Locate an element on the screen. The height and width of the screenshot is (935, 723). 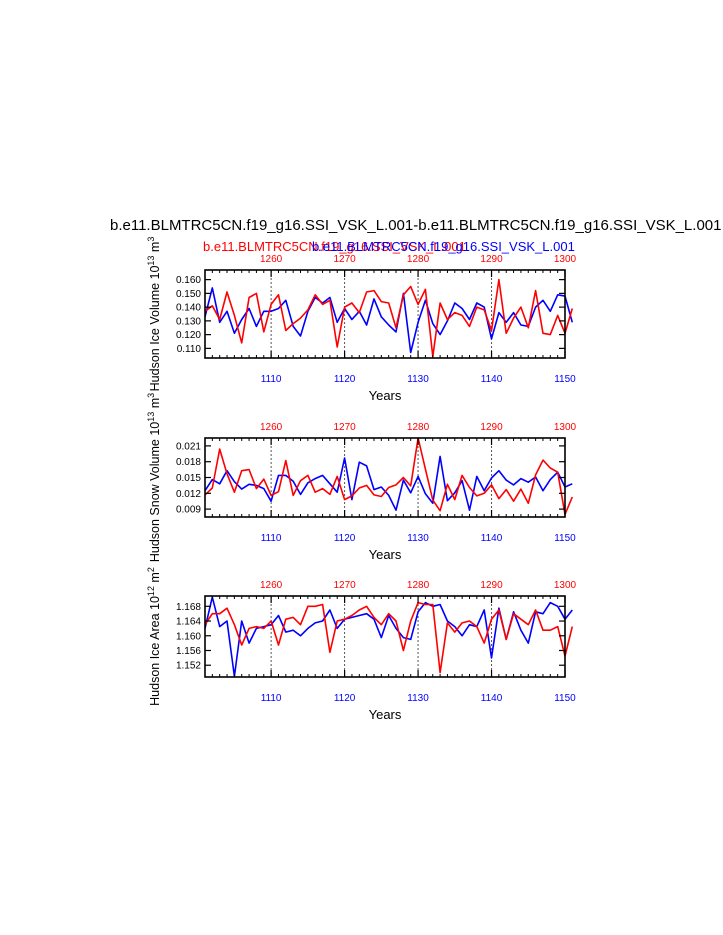
y-tick-label: 0.015 is located at coordinates (188, 478).